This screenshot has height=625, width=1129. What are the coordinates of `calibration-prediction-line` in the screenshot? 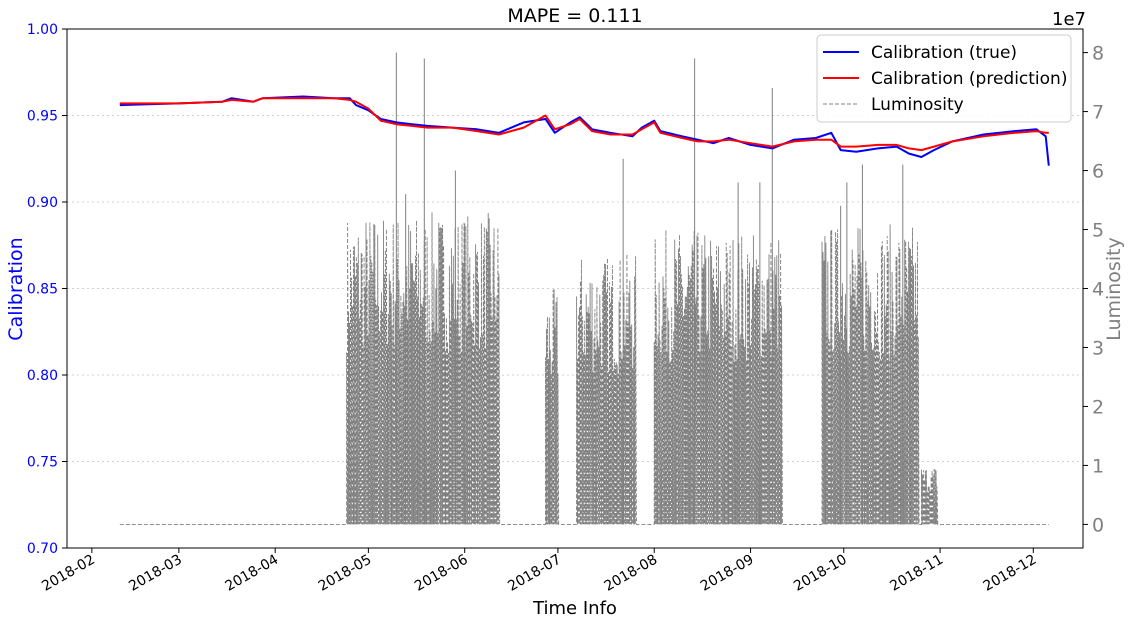 It's located at (584, 124).